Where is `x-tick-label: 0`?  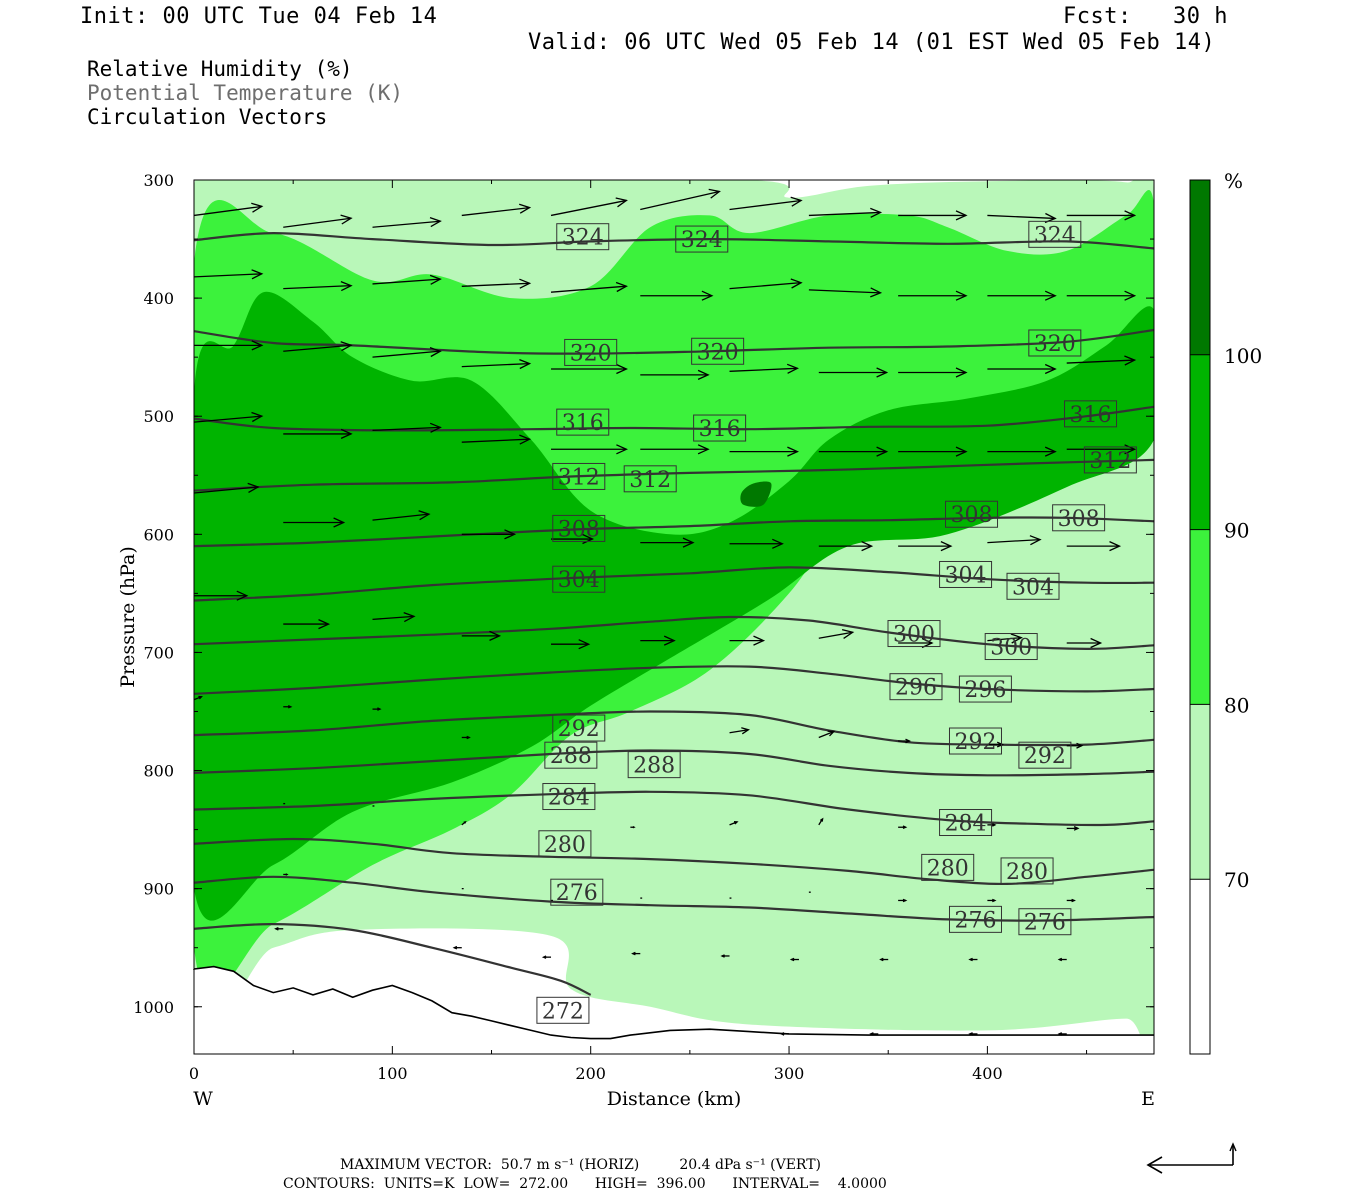 x-tick-label: 0 is located at coordinates (194, 1073).